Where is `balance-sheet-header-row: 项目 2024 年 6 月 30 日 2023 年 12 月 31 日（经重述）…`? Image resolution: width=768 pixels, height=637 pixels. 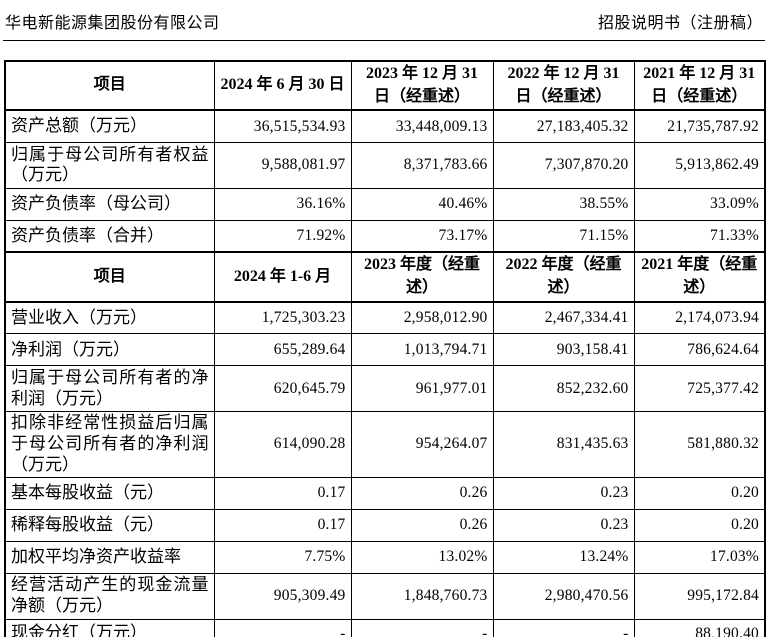 balance-sheet-header-row: 项目 2024 年 6 月 30 日 2023 年 12 月 31 日（经重述）… is located at coordinates (385, 85).